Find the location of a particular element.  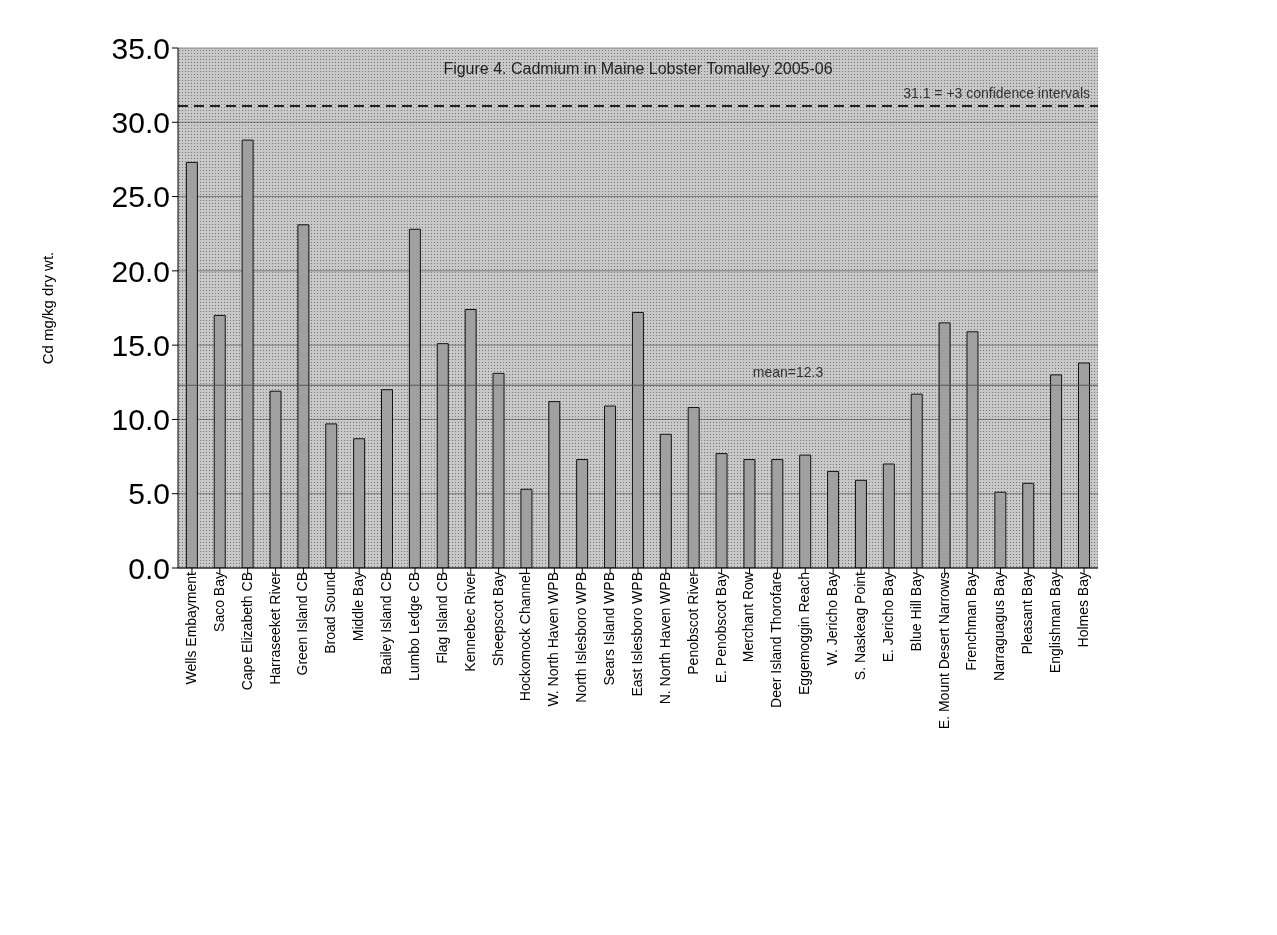

x-tick-label: Blue Hill Bay is located at coordinates (915, 612).